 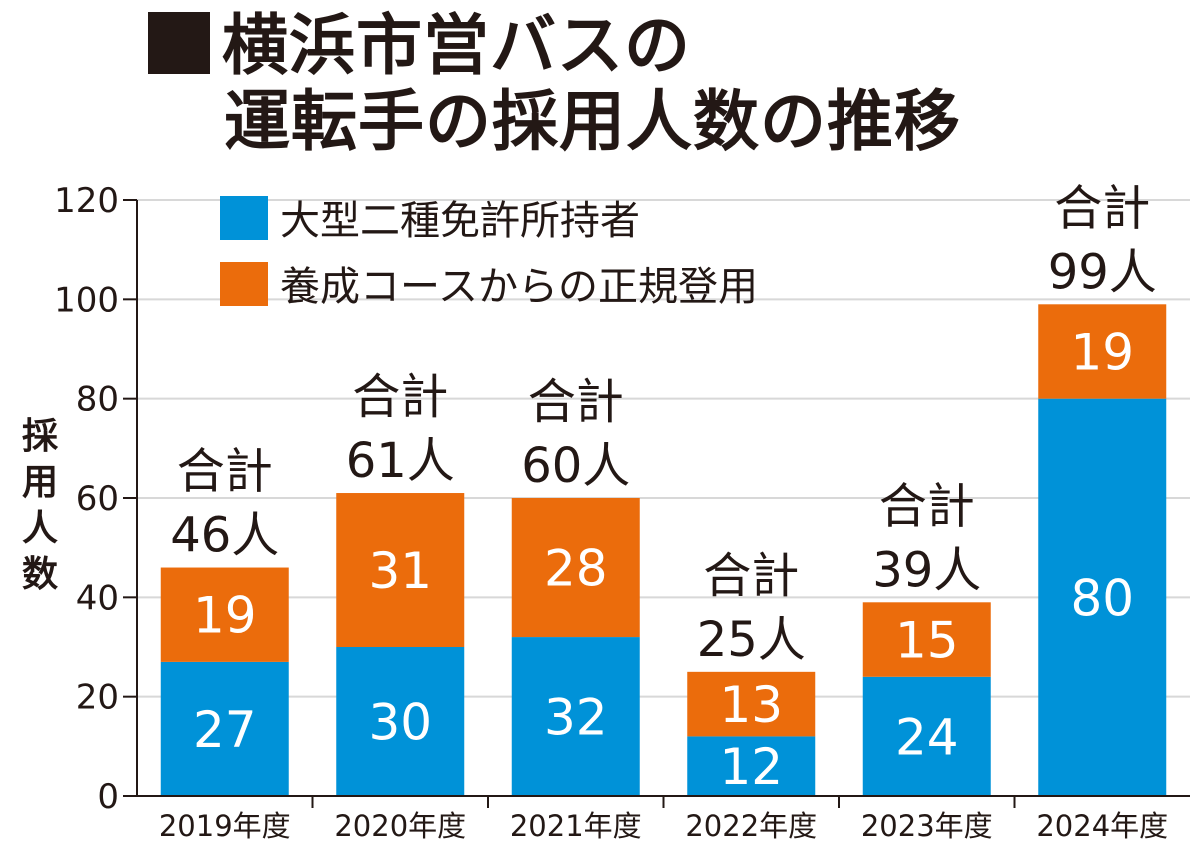 What do you see at coordinates (400, 461) in the screenshot?
I see `total-value-label-1: 61人` at bounding box center [400, 461].